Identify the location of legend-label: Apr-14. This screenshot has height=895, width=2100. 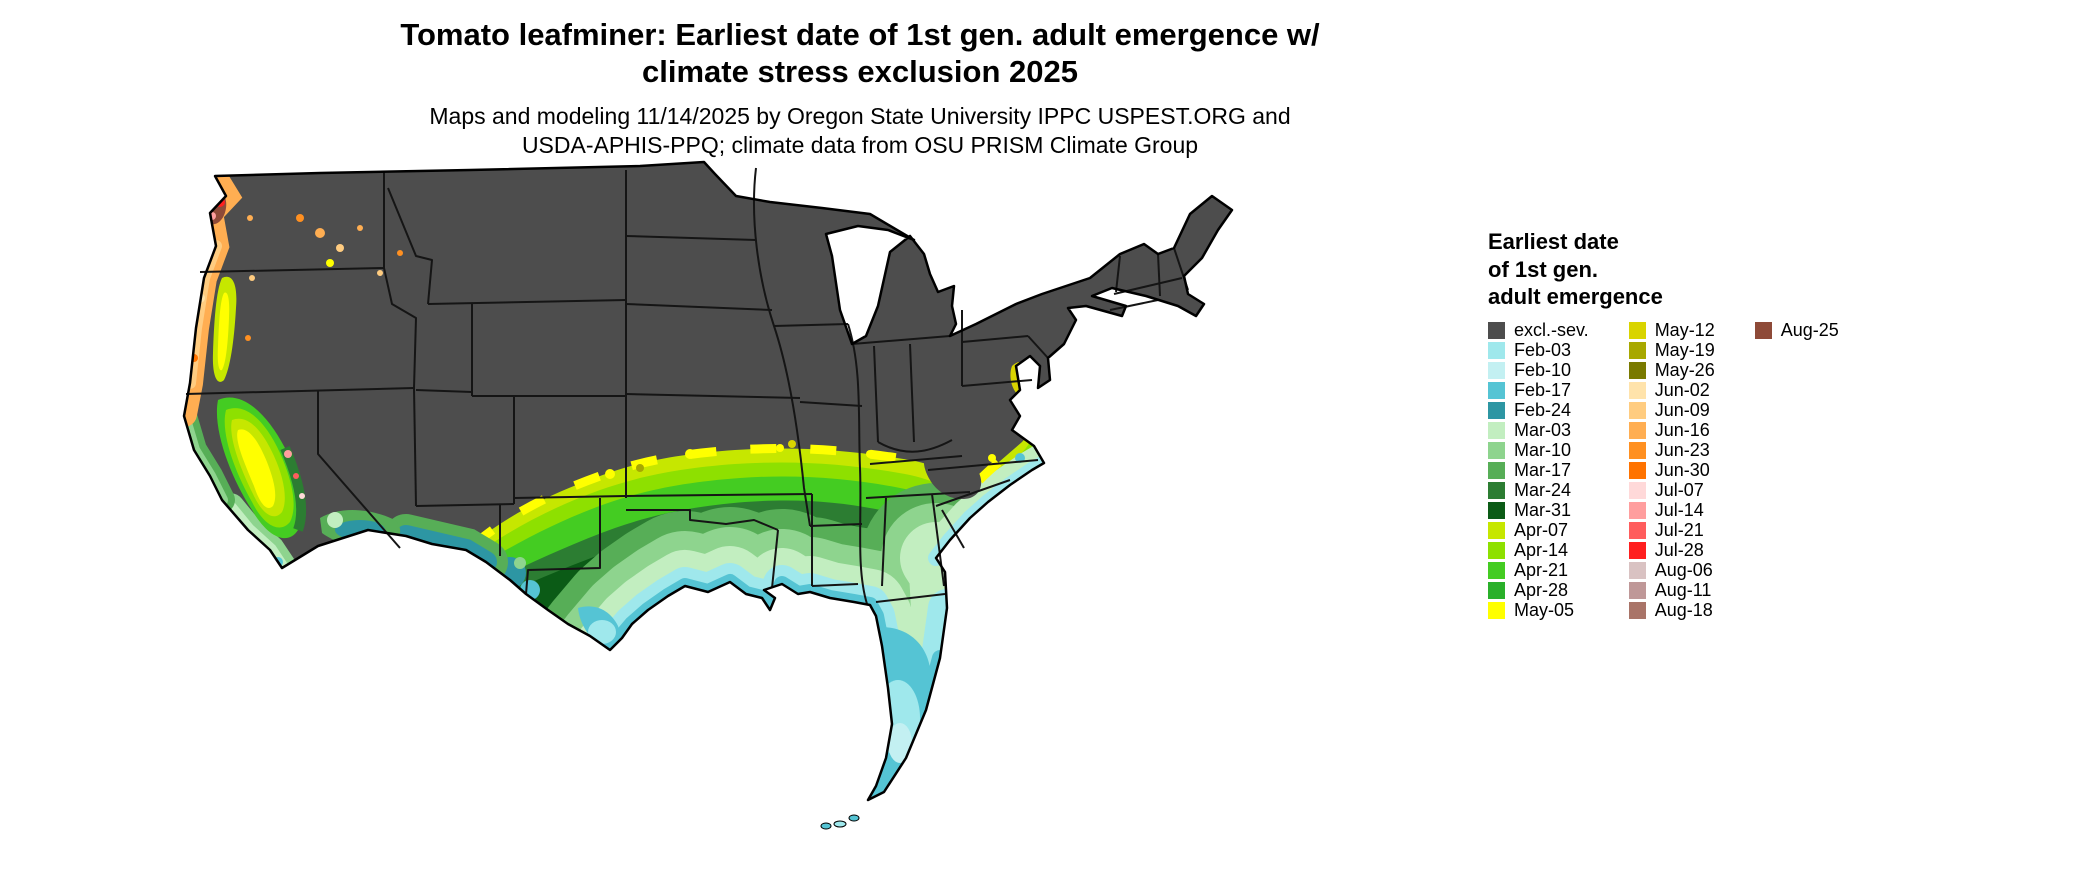
(1541, 550).